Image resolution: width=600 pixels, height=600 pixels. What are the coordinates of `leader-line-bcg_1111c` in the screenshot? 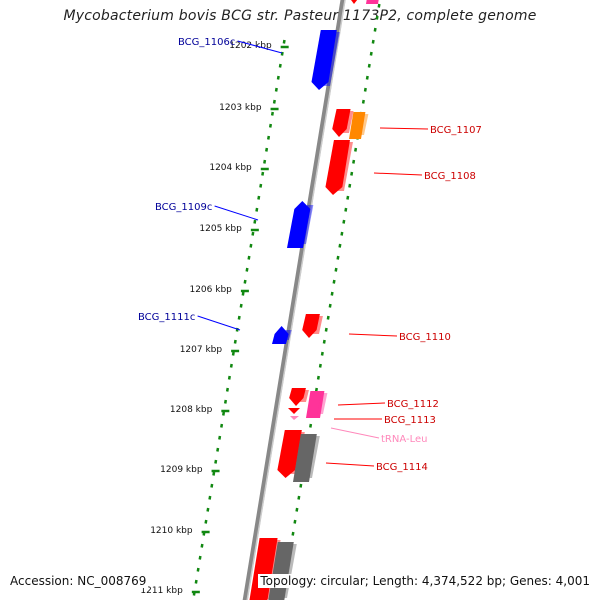 It's located at (219, 323).